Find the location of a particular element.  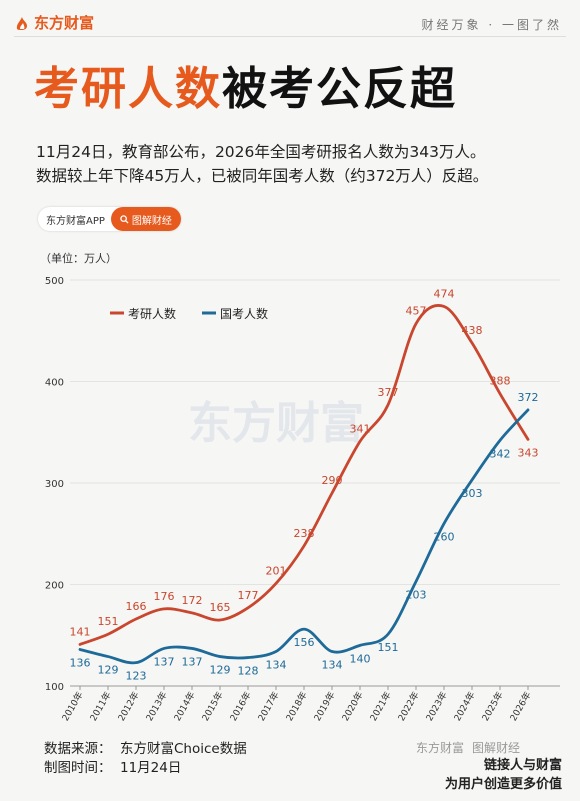

data-label: 377 is located at coordinates (388, 392).